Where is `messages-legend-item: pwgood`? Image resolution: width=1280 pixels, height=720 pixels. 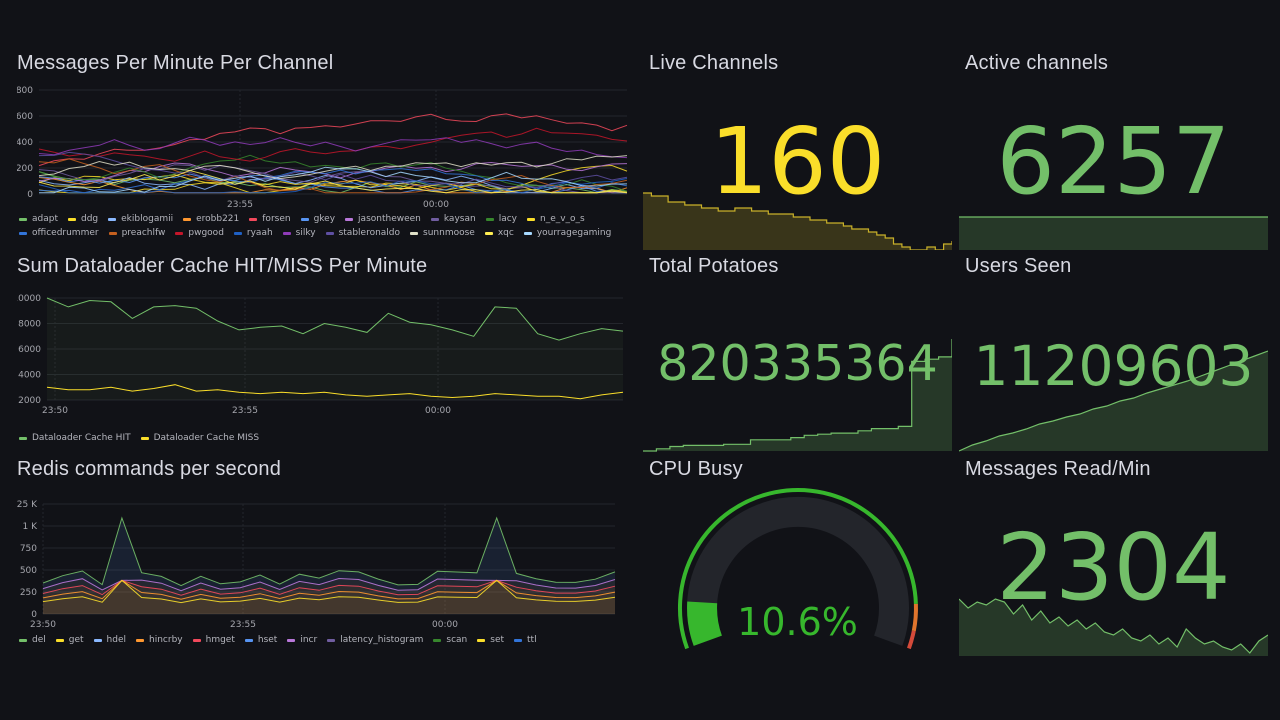
messages-legend-item: pwgood is located at coordinates (199, 233).